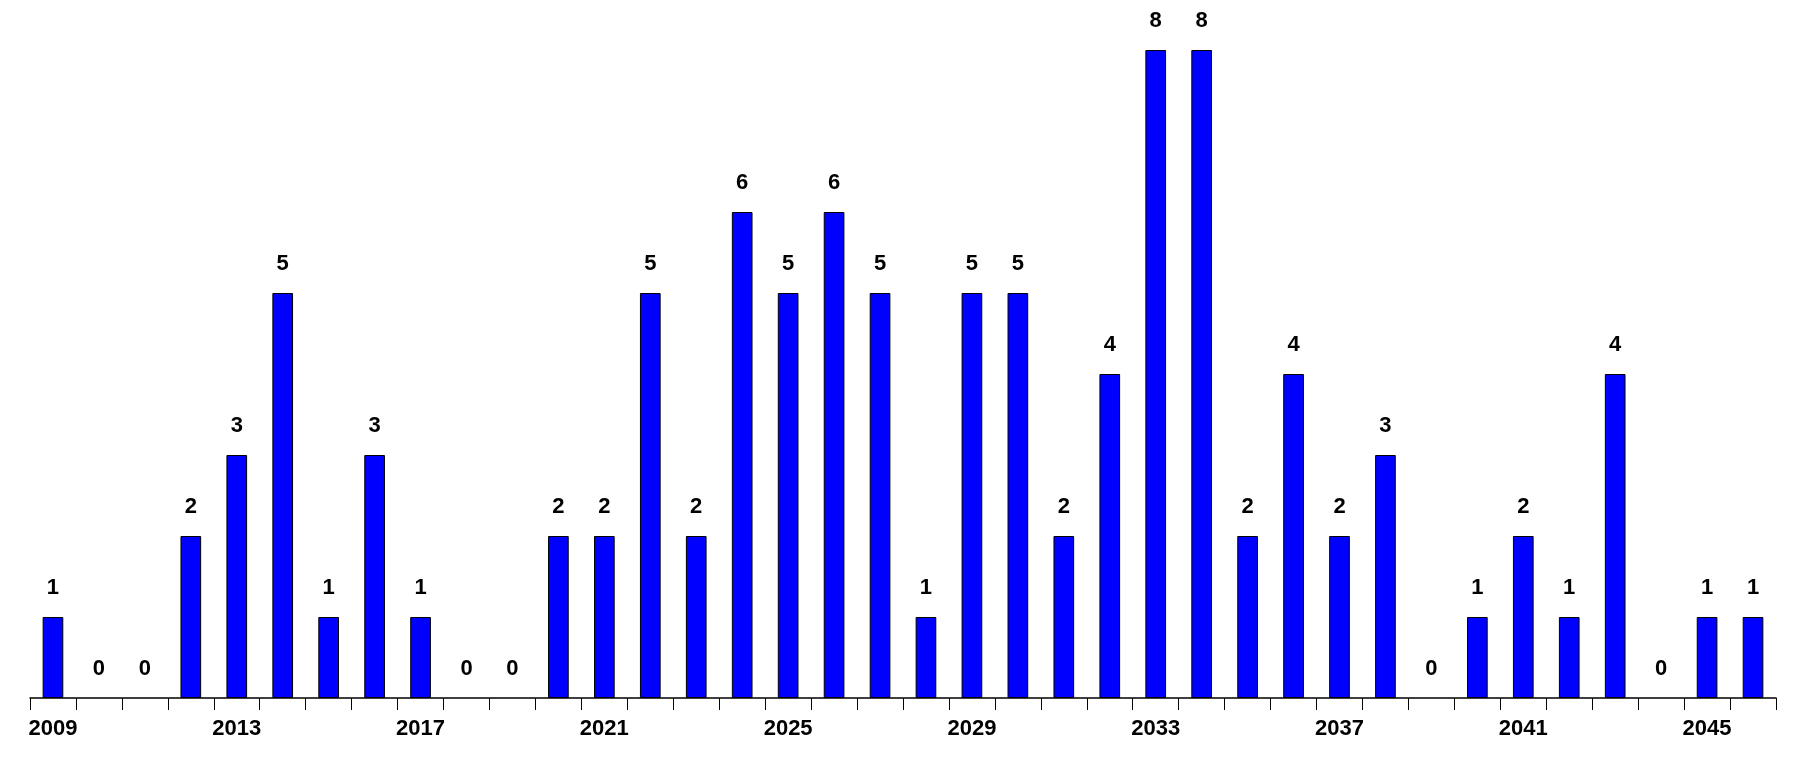  I want to click on x-tick-label: 2017, so click(421, 727).